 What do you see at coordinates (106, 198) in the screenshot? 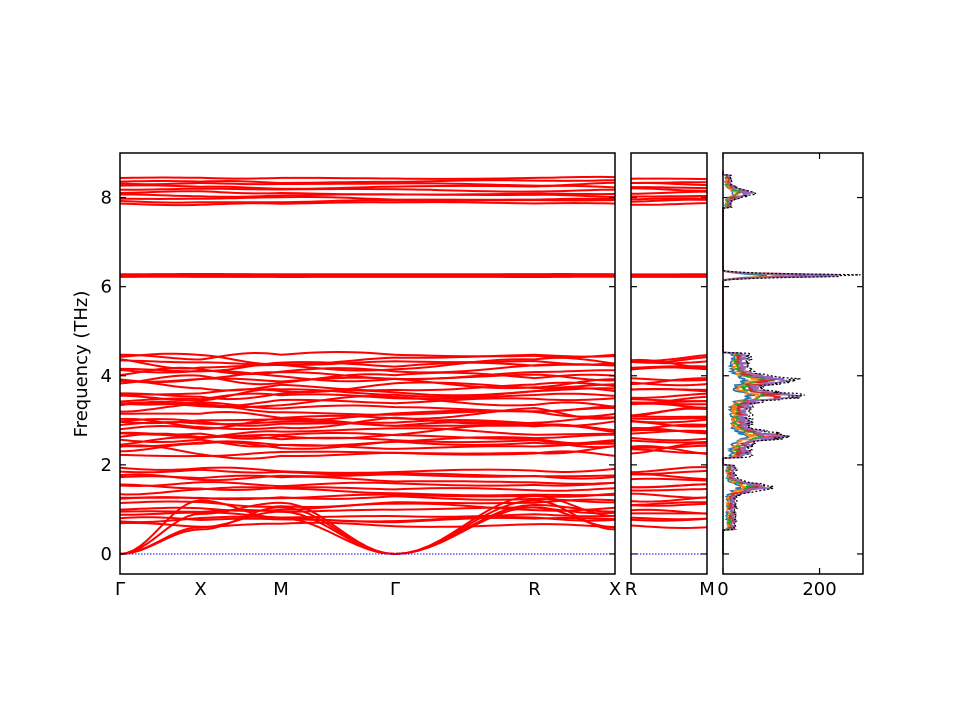
I see `y-tick-label: 8` at bounding box center [106, 198].